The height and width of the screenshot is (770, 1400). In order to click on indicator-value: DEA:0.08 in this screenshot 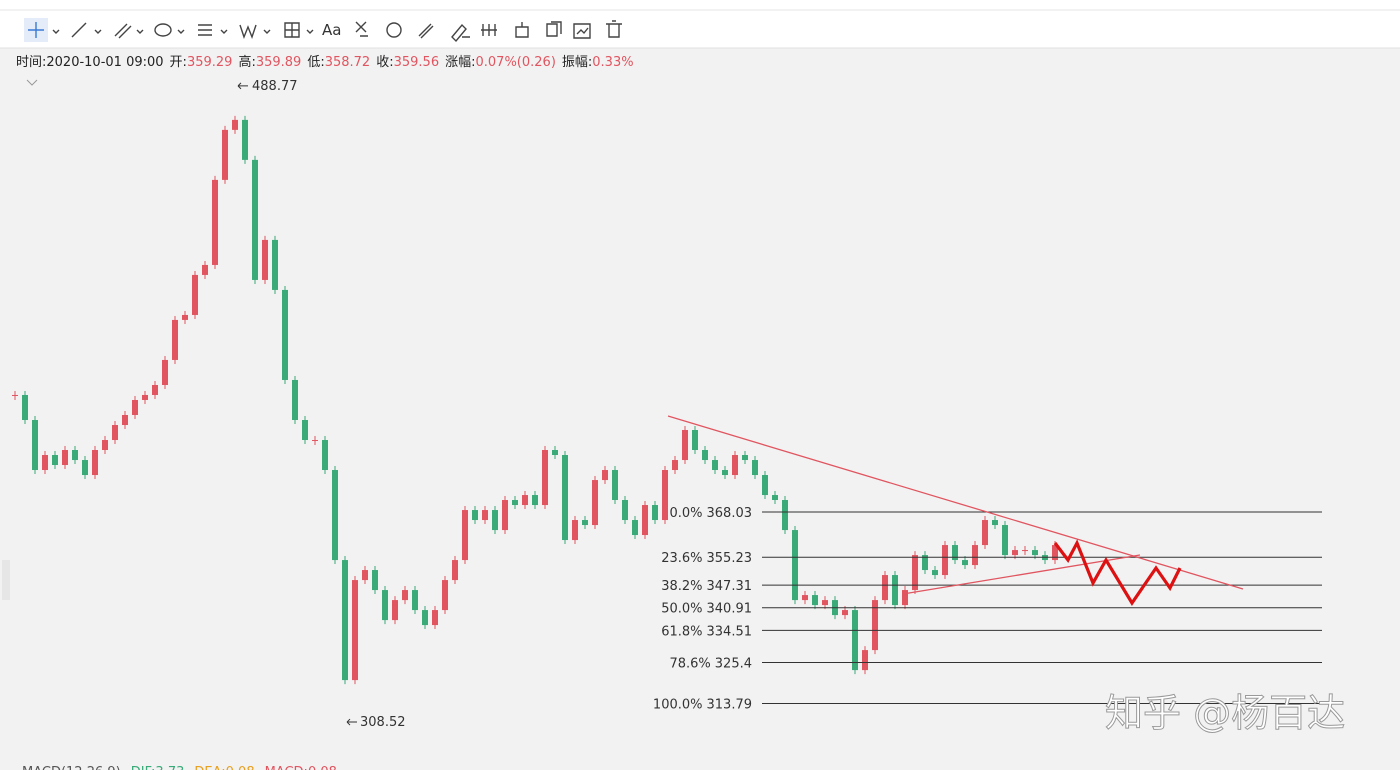, I will do `click(224, 767)`.